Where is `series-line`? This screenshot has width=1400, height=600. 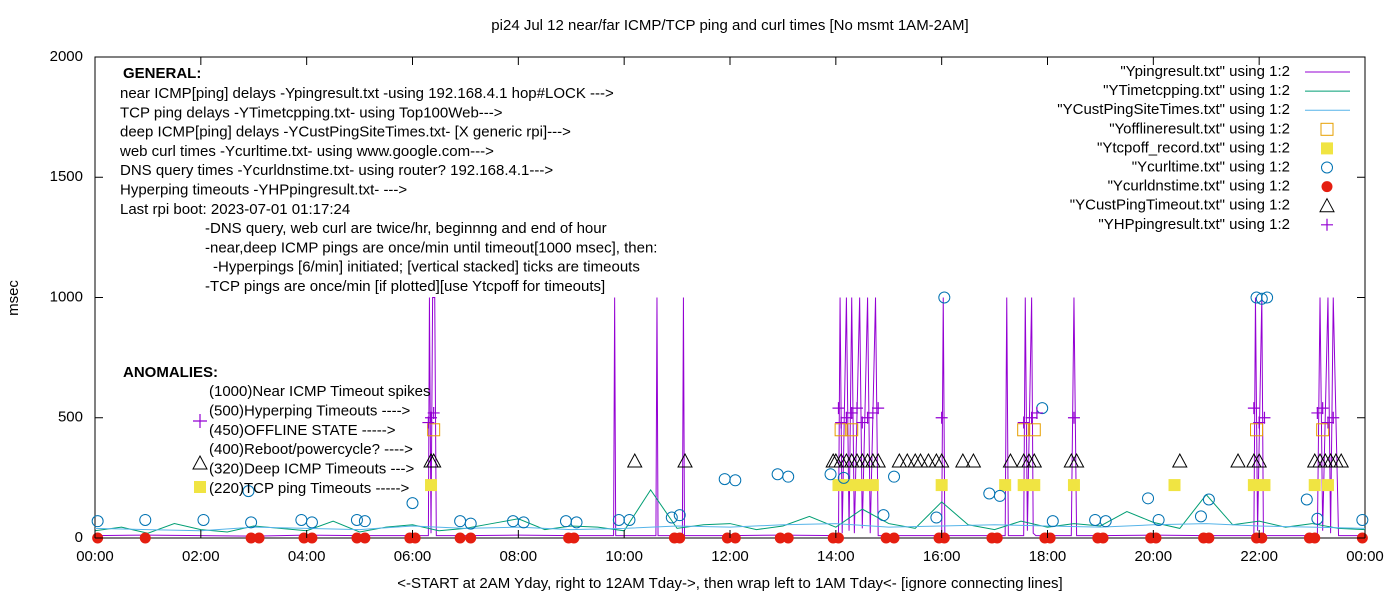 series-line is located at coordinates (730, 527).